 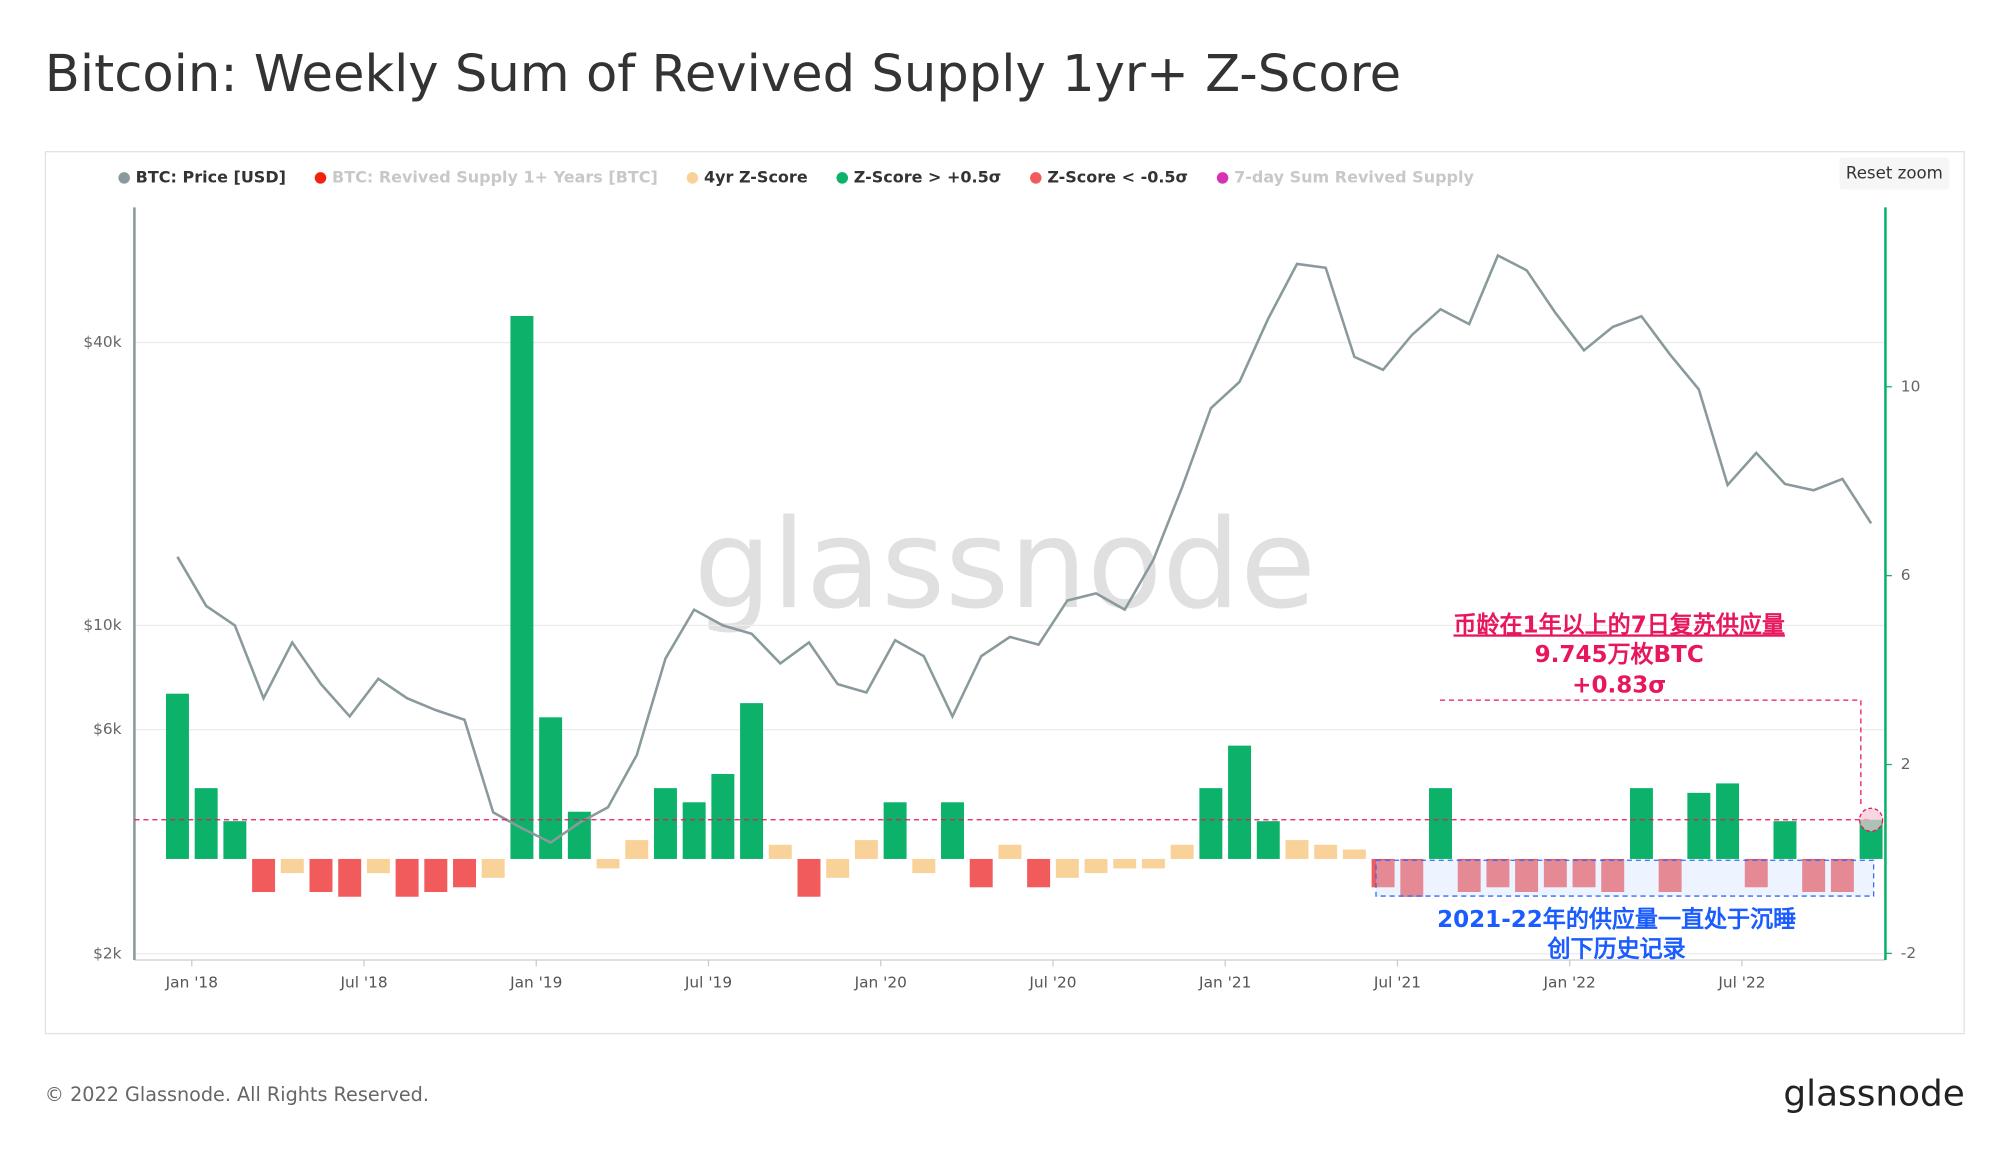 I want to click on y2-tick-label: 6, so click(x=1906, y=575).